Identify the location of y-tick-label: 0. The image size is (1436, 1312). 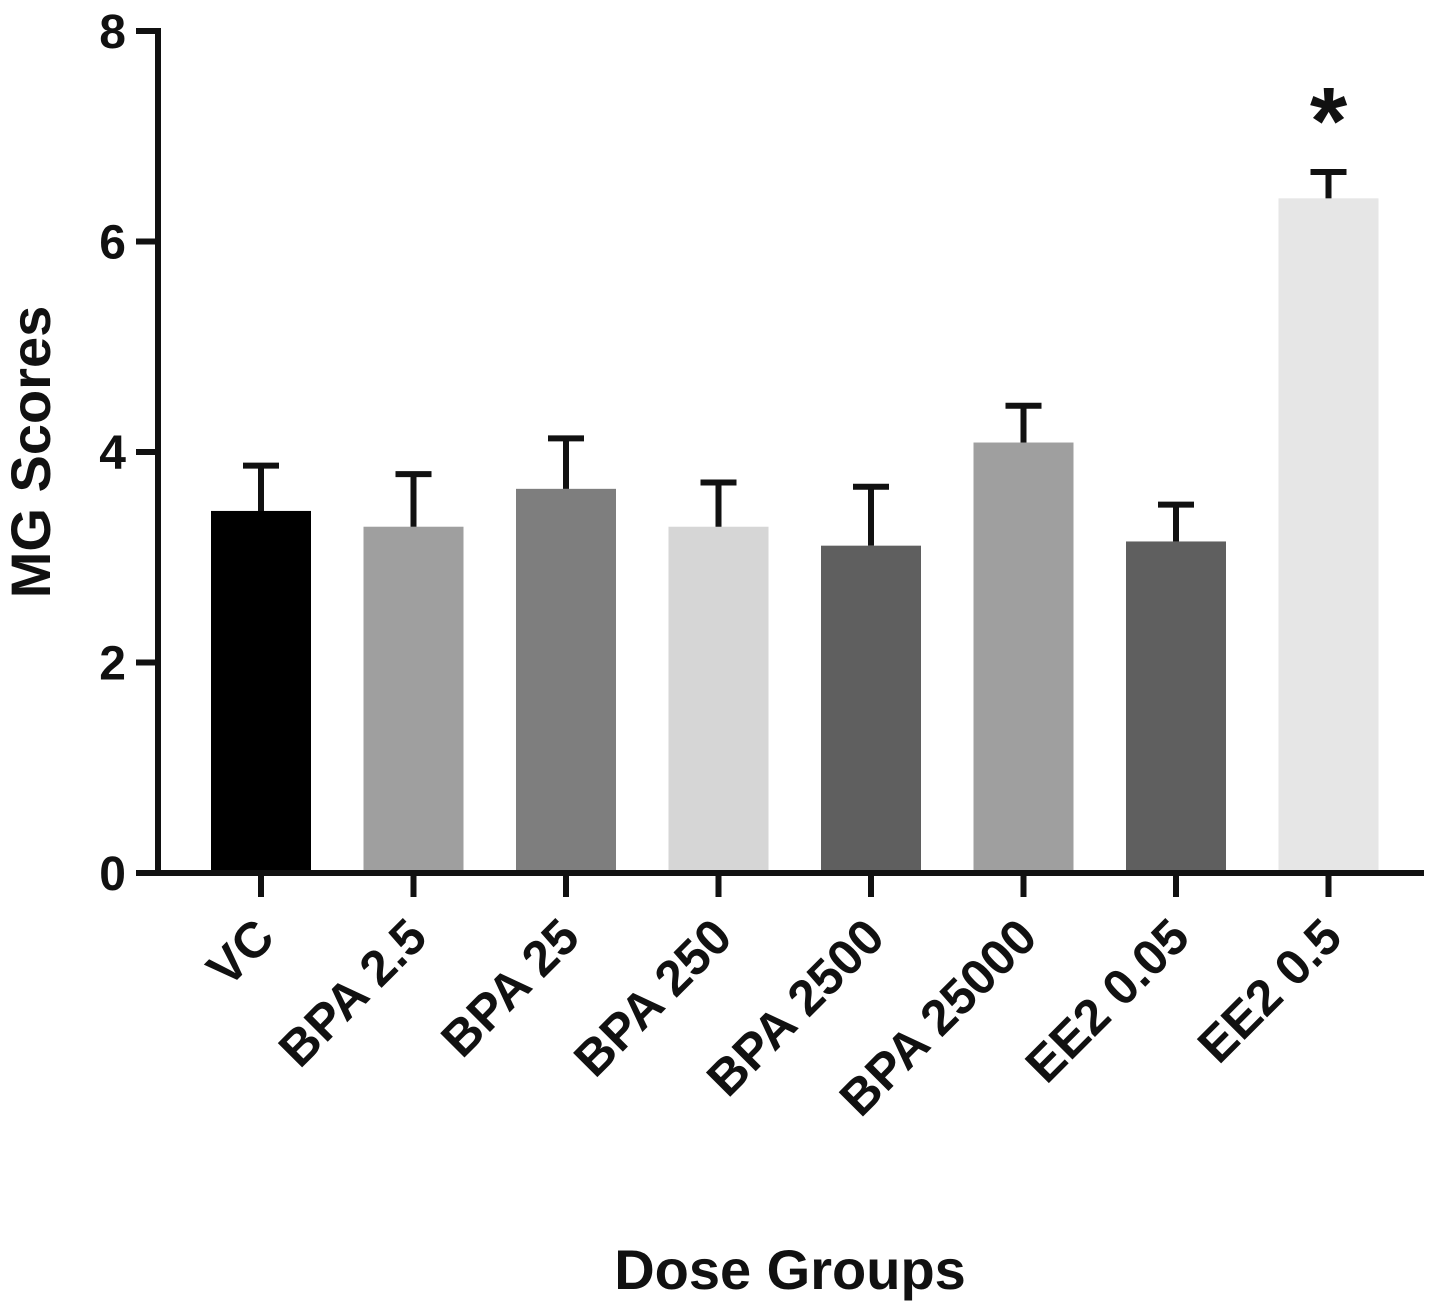
(112, 874).